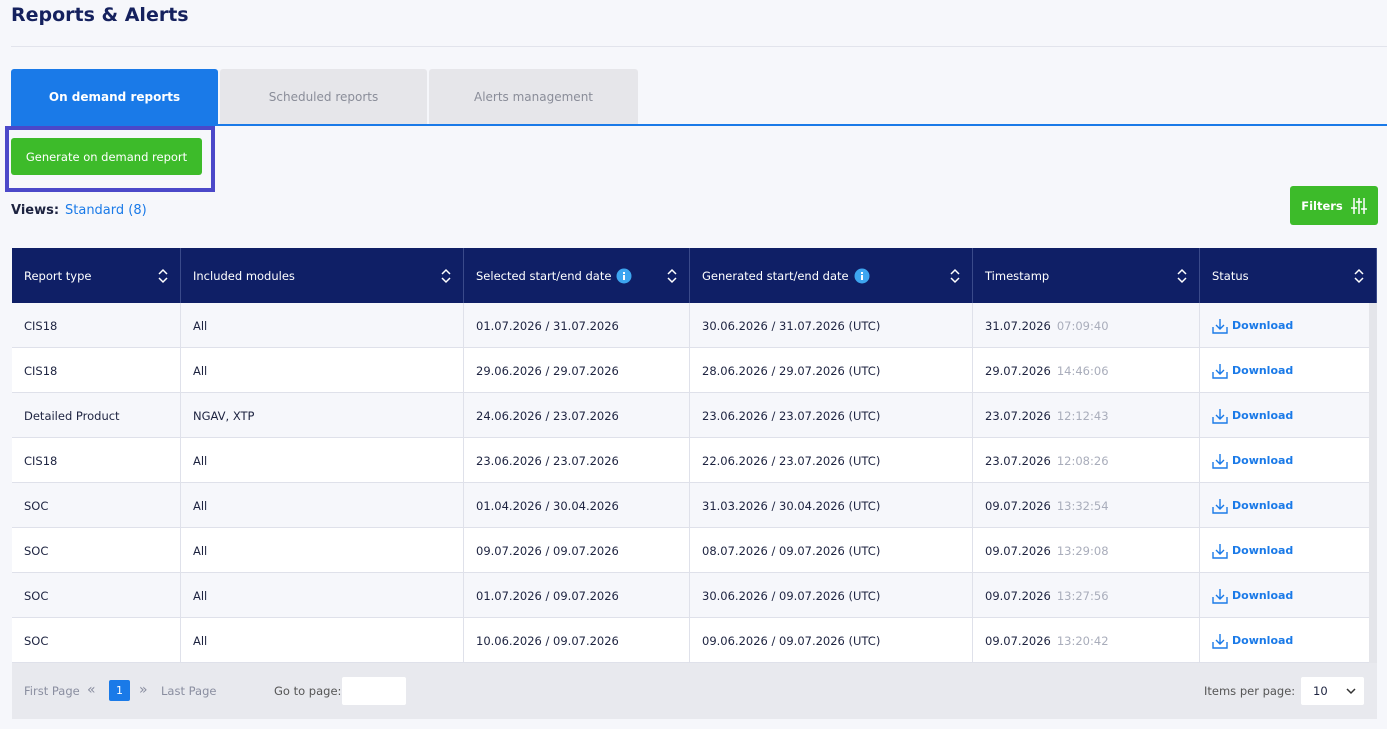  What do you see at coordinates (1230, 275) in the screenshot?
I see `column-title: Status` at bounding box center [1230, 275].